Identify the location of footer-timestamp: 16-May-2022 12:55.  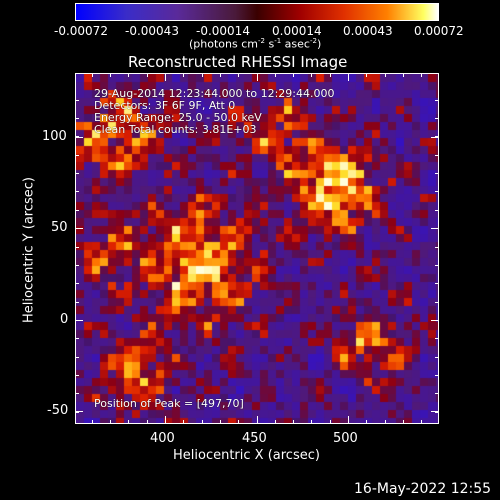
(423, 489).